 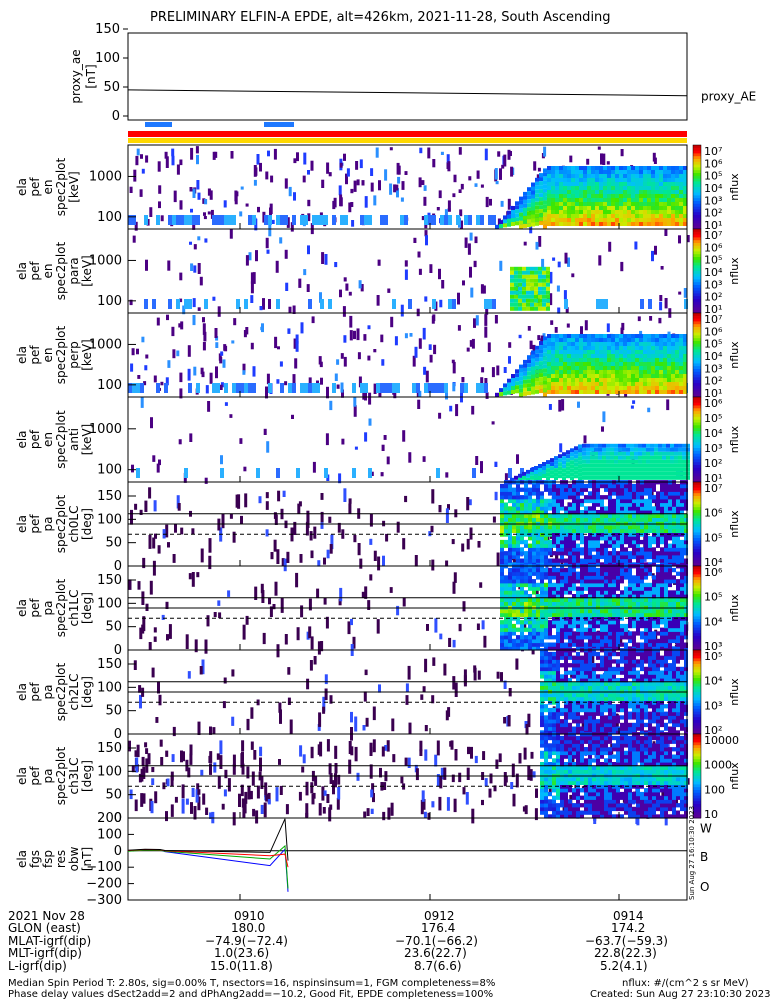 What do you see at coordinates (113, 543) in the screenshot?
I see `pitch-tick-label: 50` at bounding box center [113, 543].